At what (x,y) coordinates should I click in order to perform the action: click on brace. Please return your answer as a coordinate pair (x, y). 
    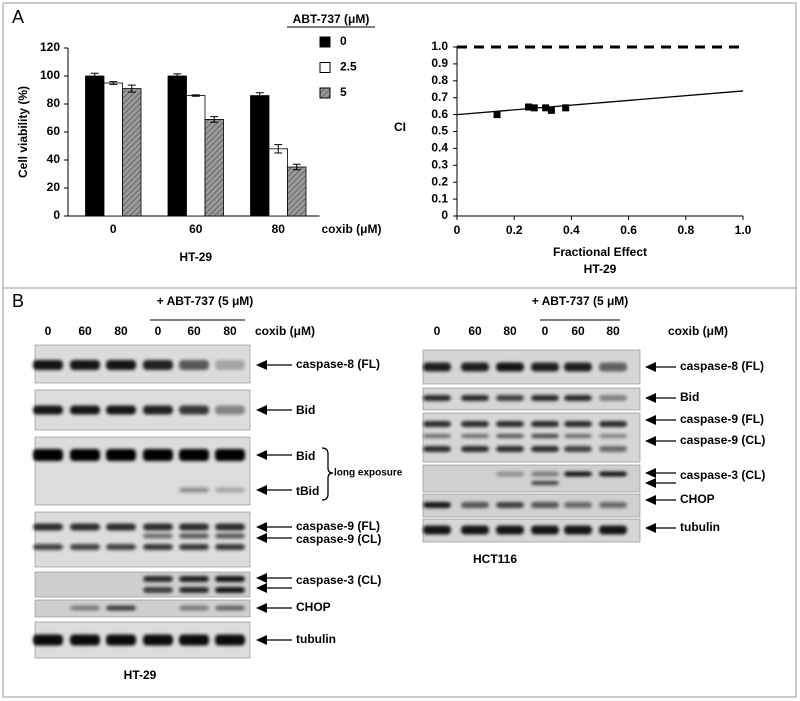
    Looking at the image, I should click on (327, 474).